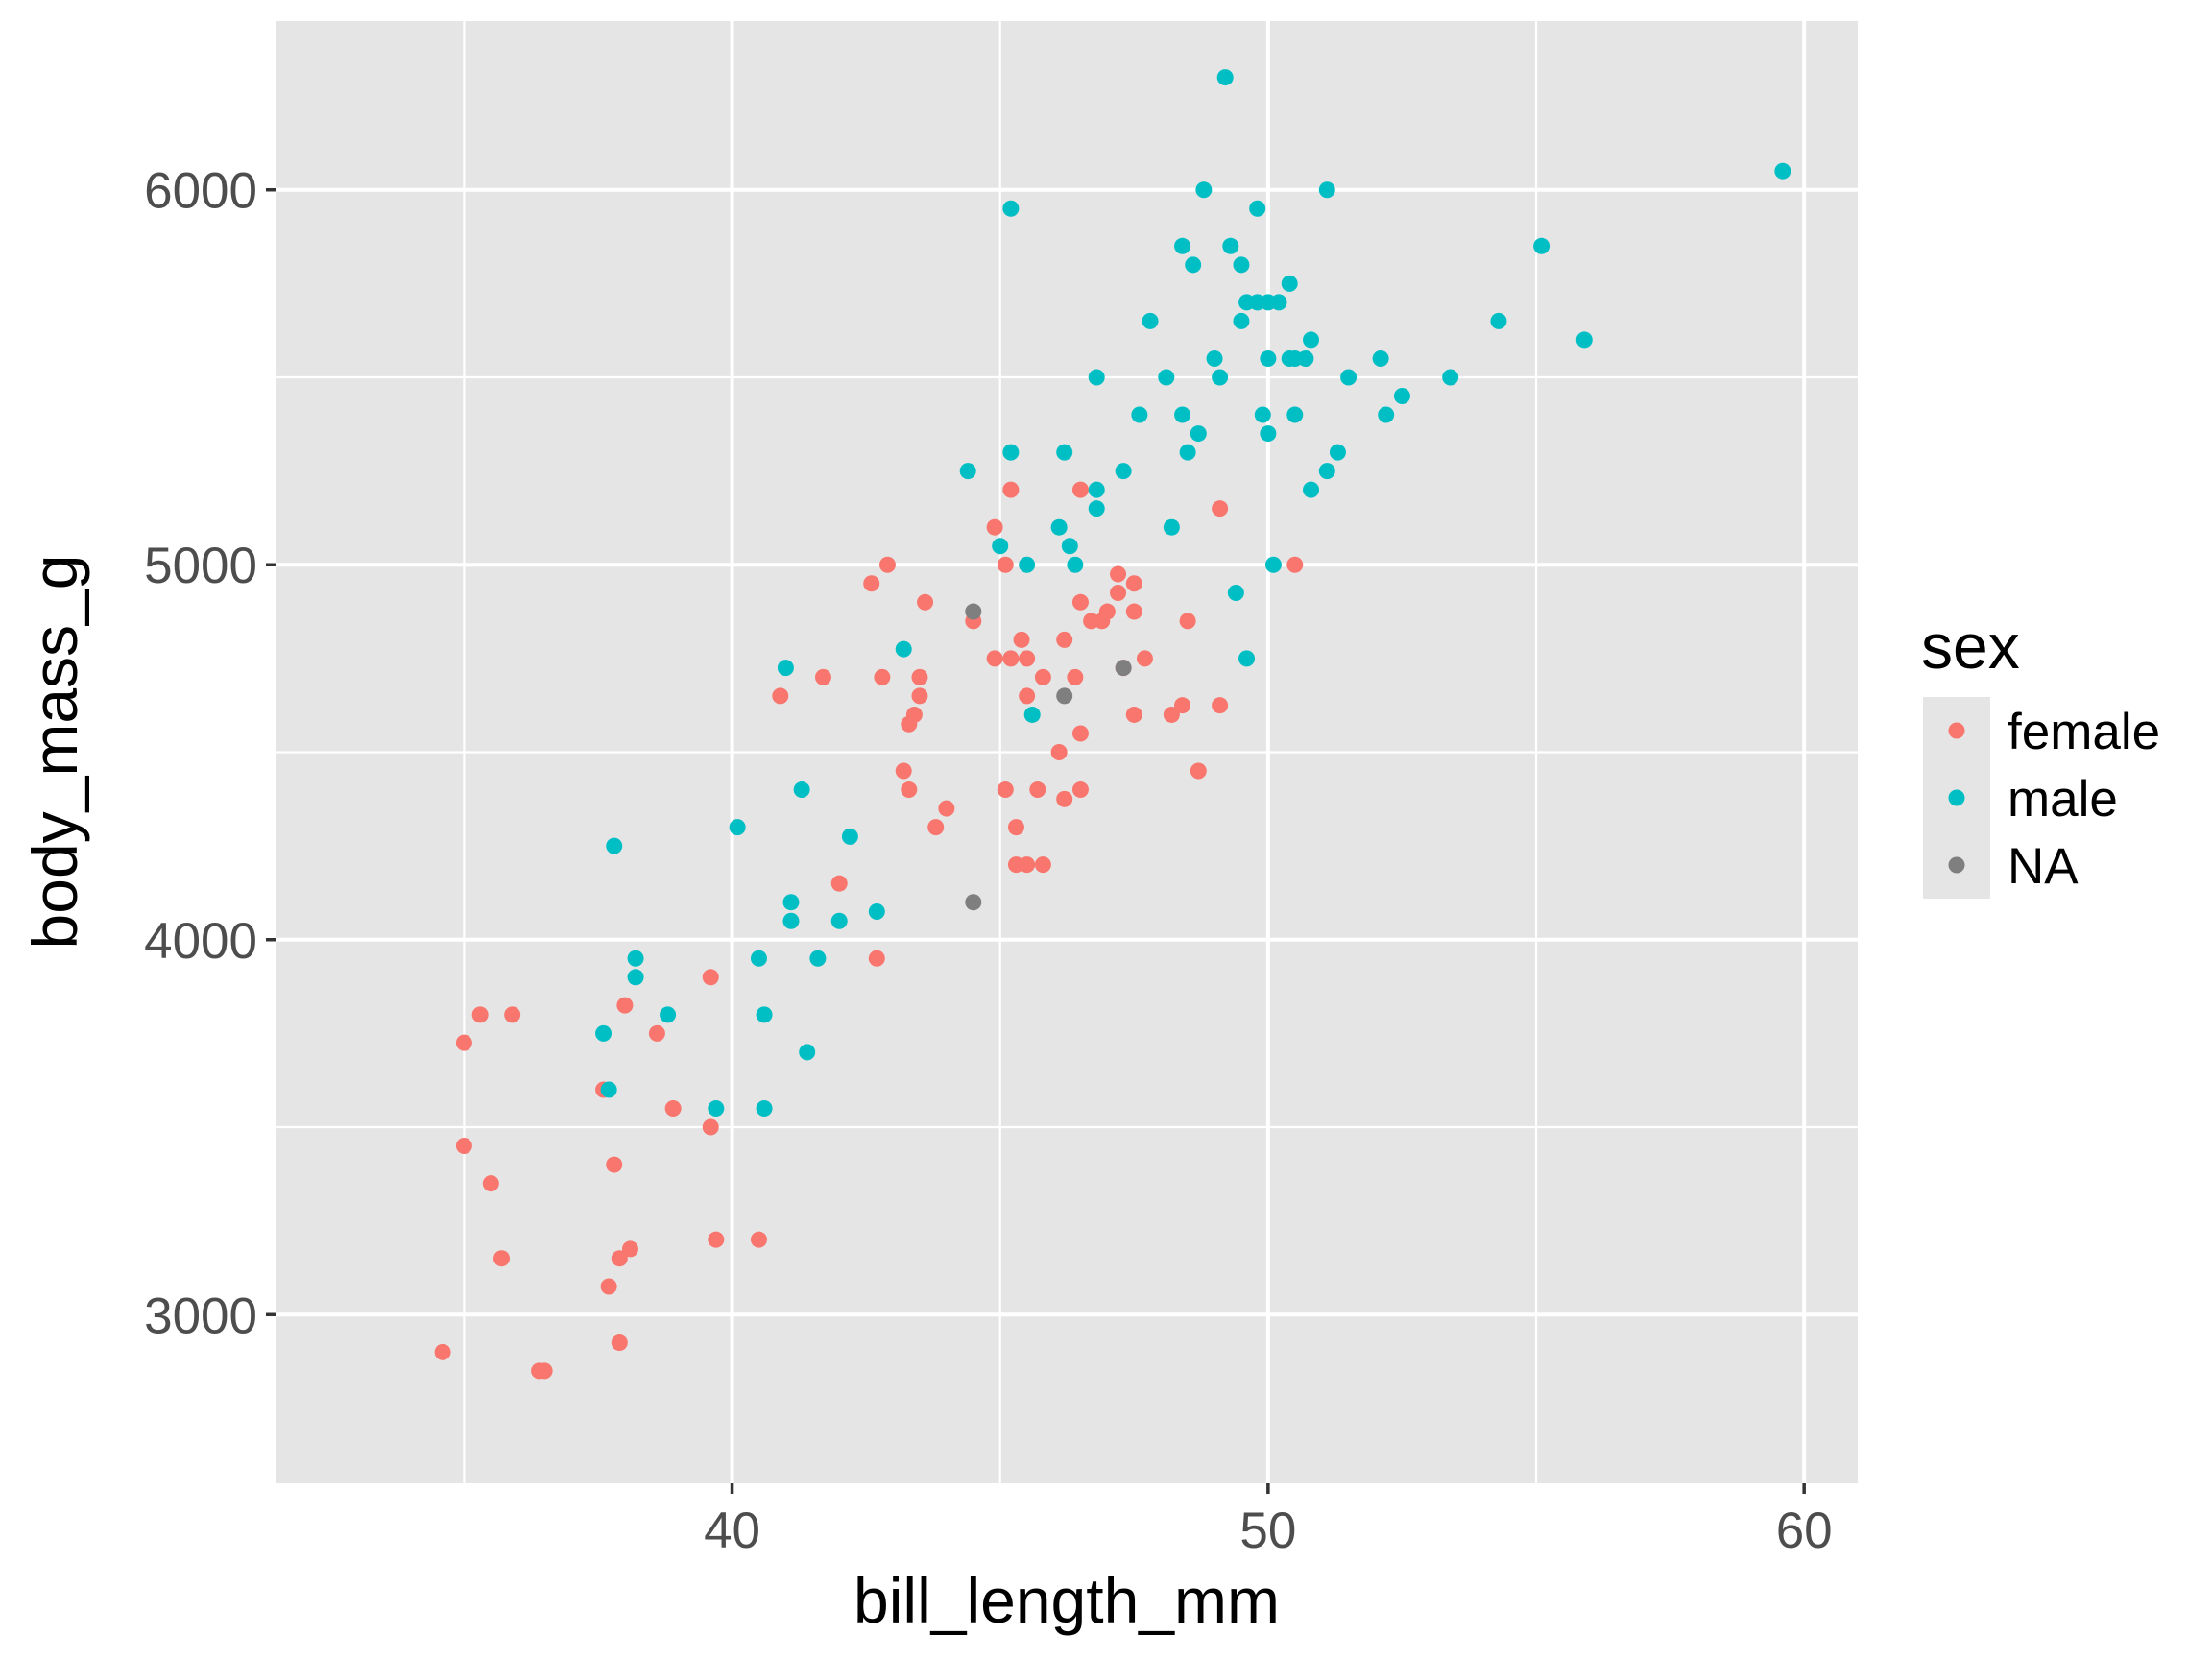 The width and height of the screenshot is (2212, 1659). What do you see at coordinates (1970, 647) in the screenshot?
I see `legend-title: sex` at bounding box center [1970, 647].